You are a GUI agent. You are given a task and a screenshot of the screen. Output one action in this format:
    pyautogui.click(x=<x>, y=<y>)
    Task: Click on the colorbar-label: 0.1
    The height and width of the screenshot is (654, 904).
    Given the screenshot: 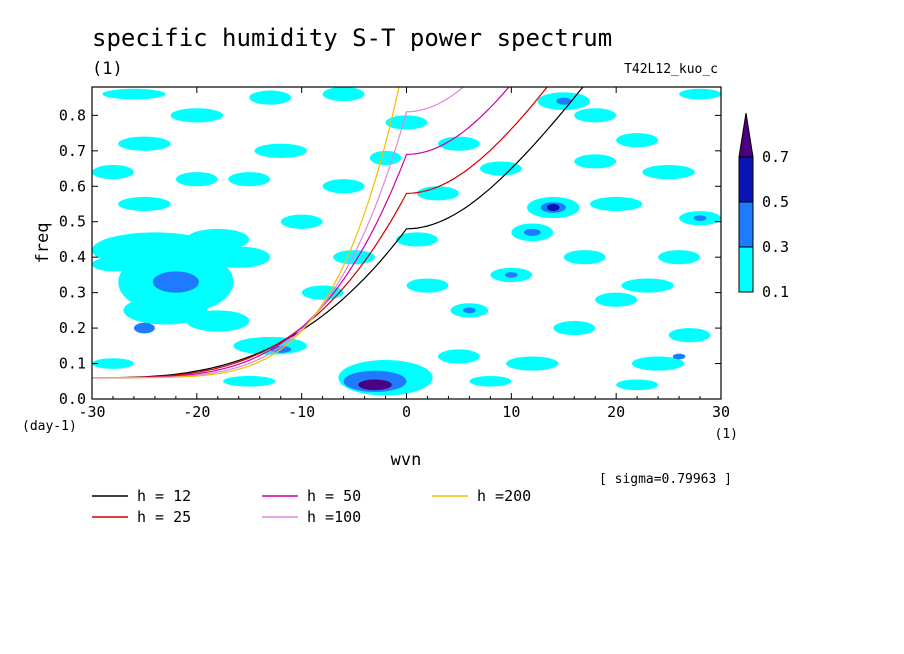 What is the action you would take?
    pyautogui.click(x=775, y=292)
    